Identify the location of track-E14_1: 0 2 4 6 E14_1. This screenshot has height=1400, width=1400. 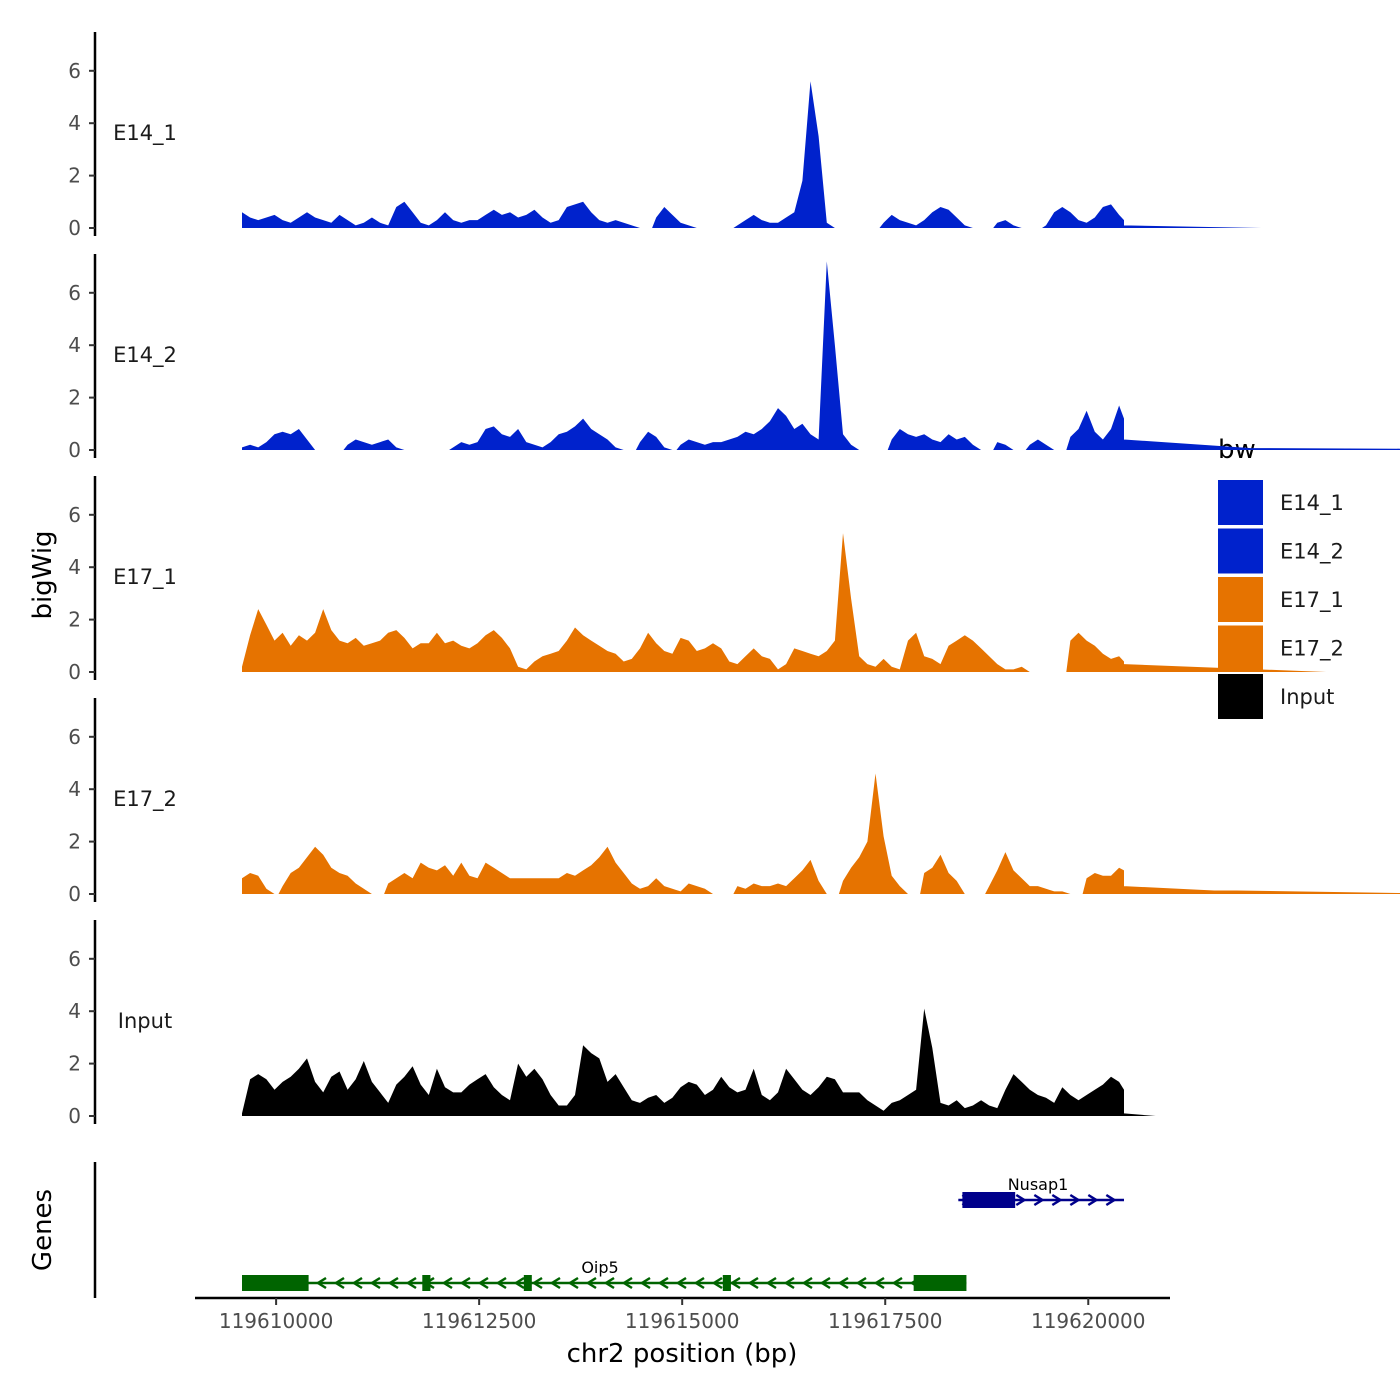
(665, 136).